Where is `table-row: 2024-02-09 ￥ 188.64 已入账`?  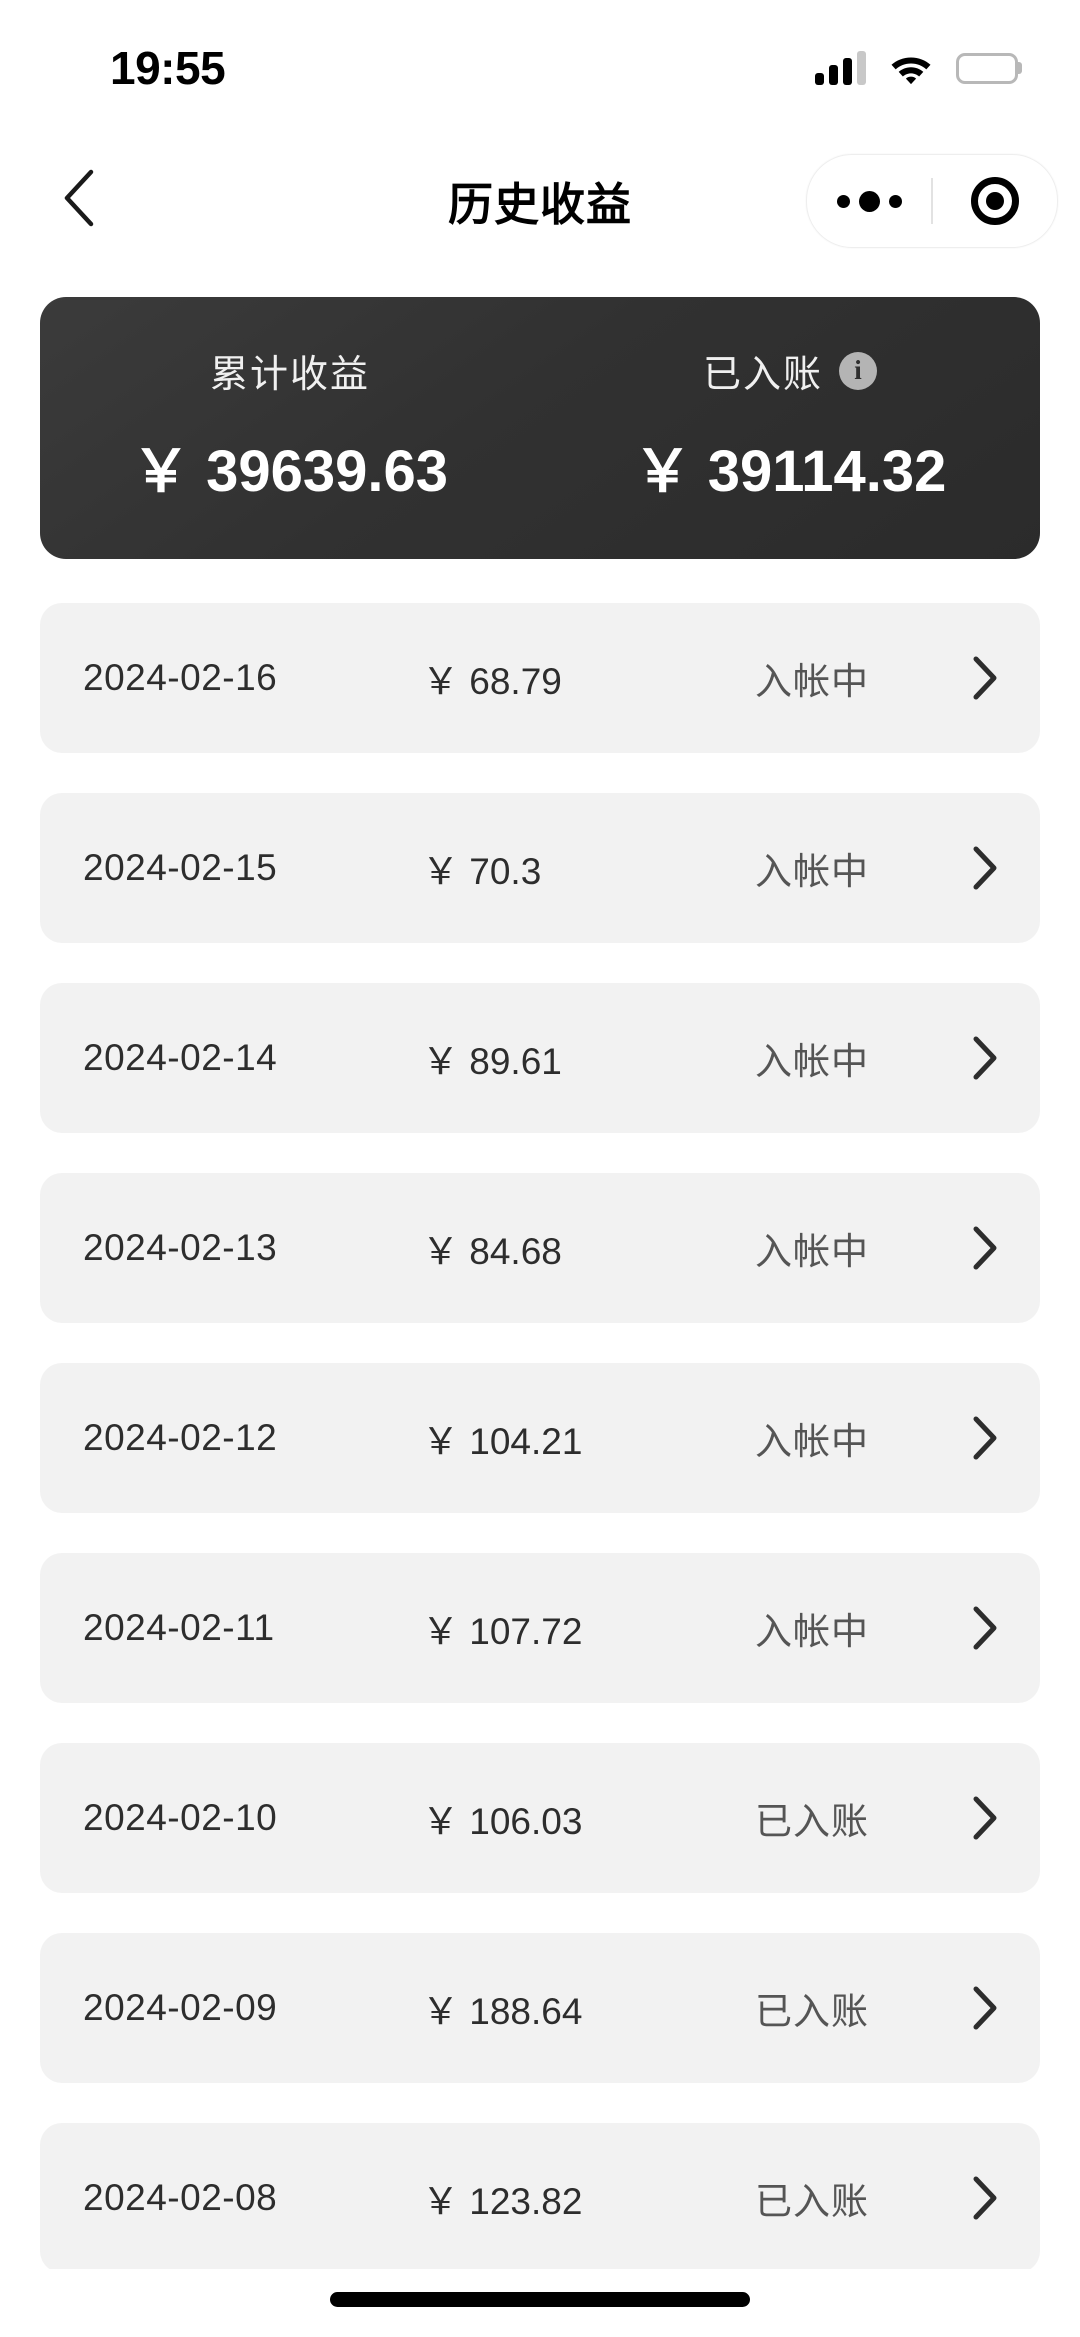 table-row: 2024-02-09 ￥ 188.64 已入账 is located at coordinates (540, 2008).